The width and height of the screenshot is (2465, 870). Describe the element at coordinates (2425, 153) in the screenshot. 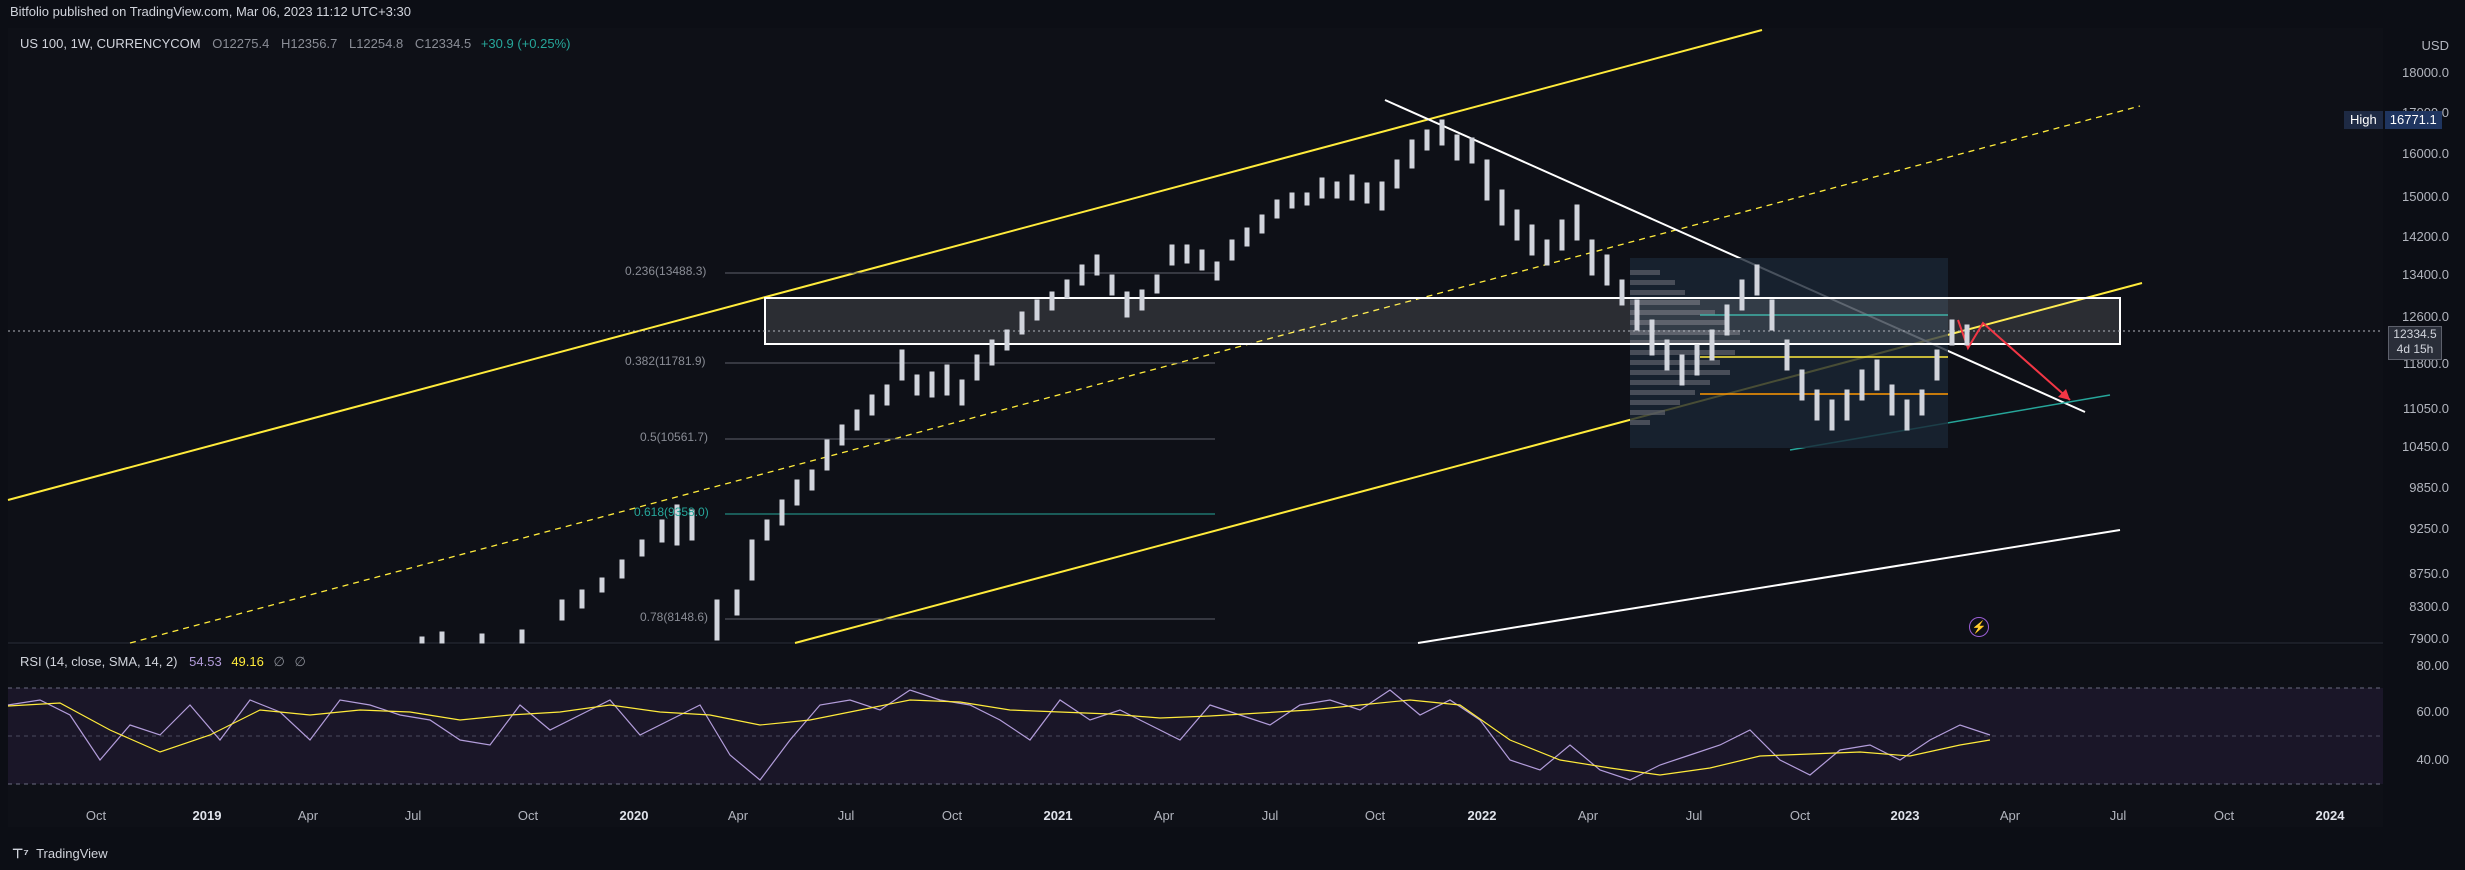

I see `price-tick: 16000.0` at that location.